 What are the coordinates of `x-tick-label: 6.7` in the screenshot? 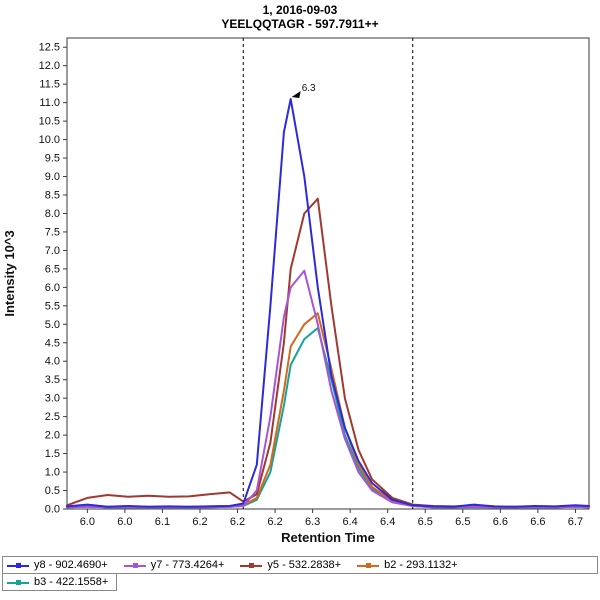 It's located at (575, 522).